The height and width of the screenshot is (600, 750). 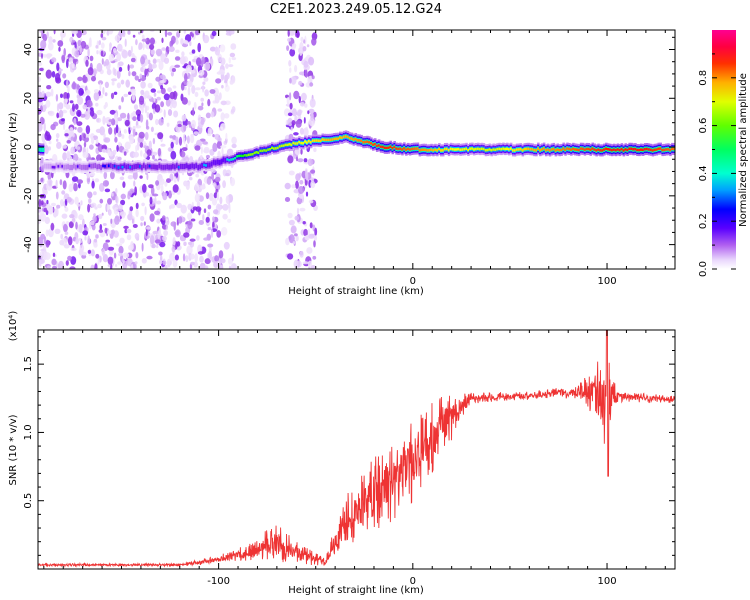 What do you see at coordinates (606, 281) in the screenshot?
I see `x-tick-label: 100` at bounding box center [606, 281].